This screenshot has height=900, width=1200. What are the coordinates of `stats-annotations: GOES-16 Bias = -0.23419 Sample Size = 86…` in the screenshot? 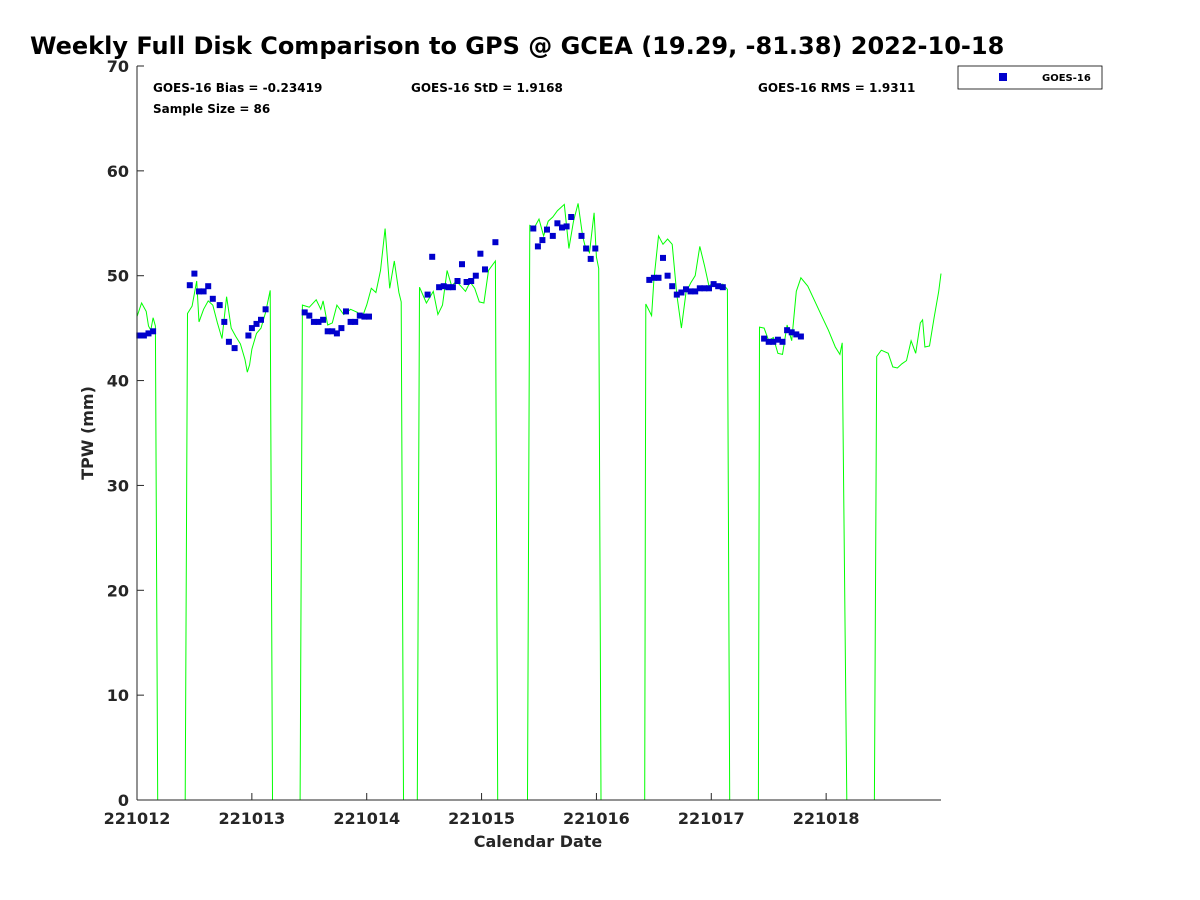 It's located at (534, 98).